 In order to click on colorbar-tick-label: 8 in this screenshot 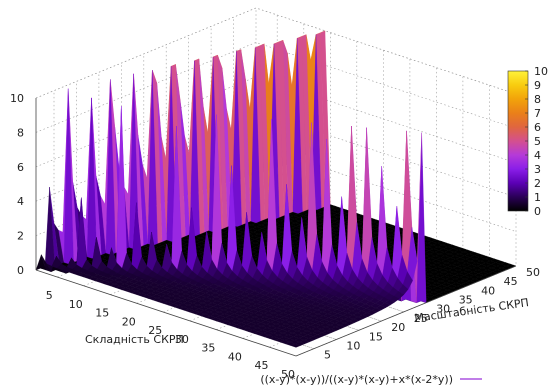, I will do `click(537, 99)`.